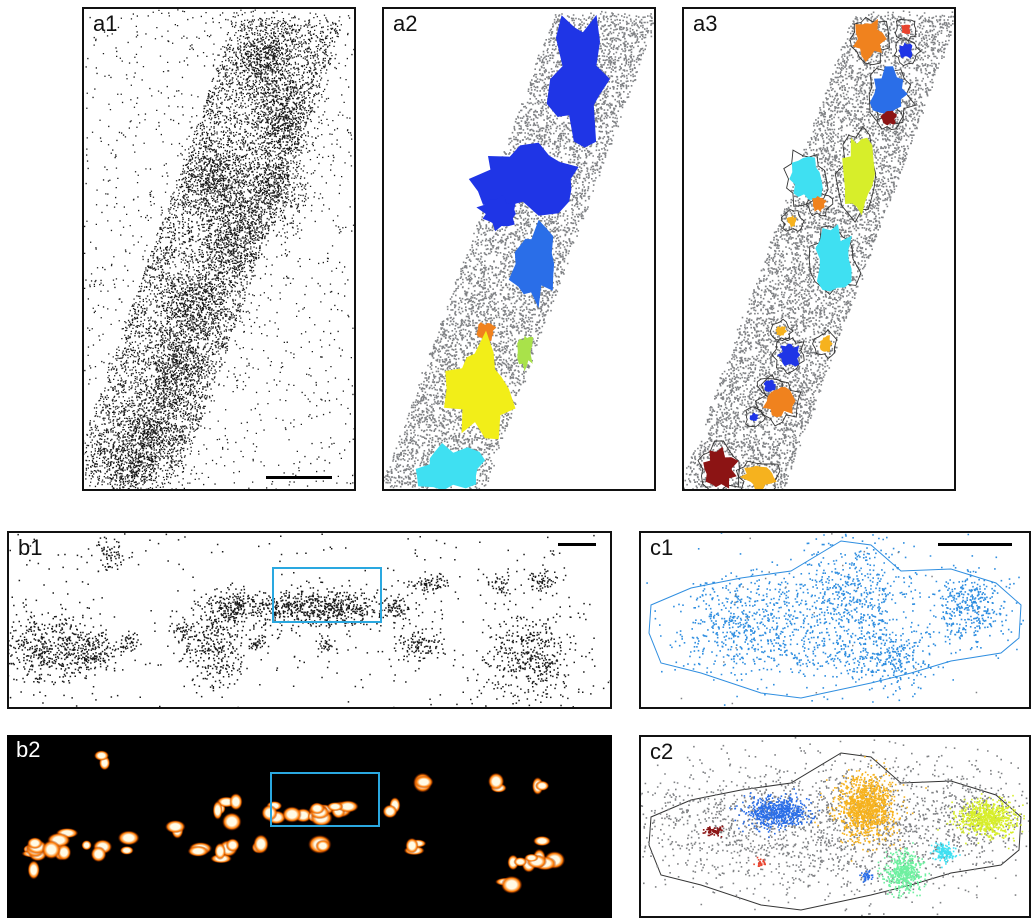 The height and width of the screenshot is (918, 1031). I want to click on panel-c1: c1, so click(835, 620).